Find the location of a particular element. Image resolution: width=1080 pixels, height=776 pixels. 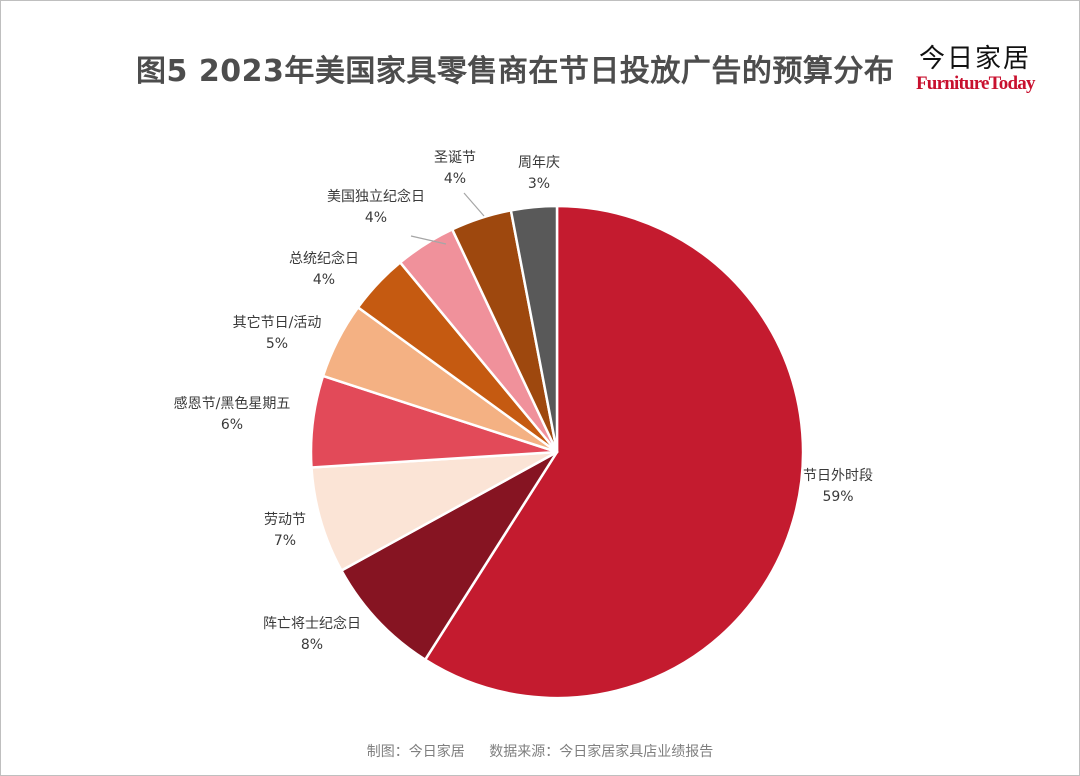

slice-label: 总统纪念日 is located at coordinates (324, 258).